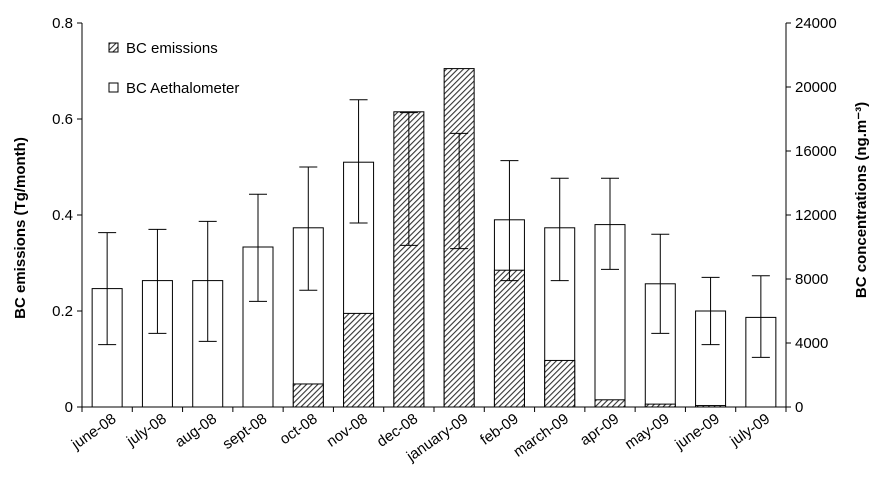  I want to click on right-tick-label: 16000, so click(816, 151).